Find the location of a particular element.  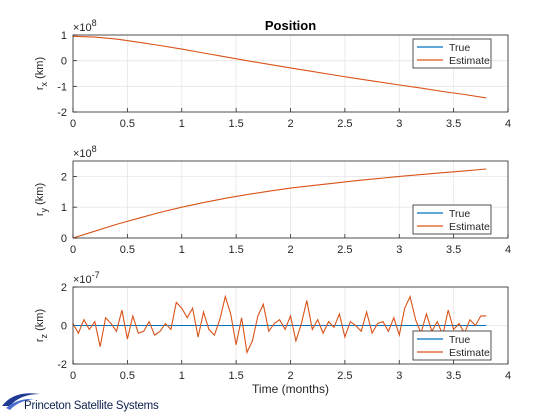

axis-exponent: ×10⁻⁷ is located at coordinates (86, 278).